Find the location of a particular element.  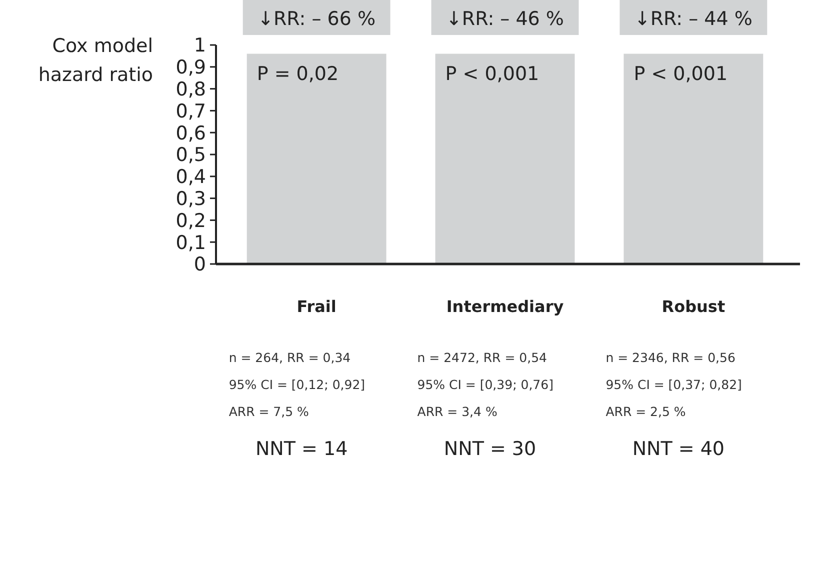

text: ↓RR: – 46 % is located at coordinates (505, 19).